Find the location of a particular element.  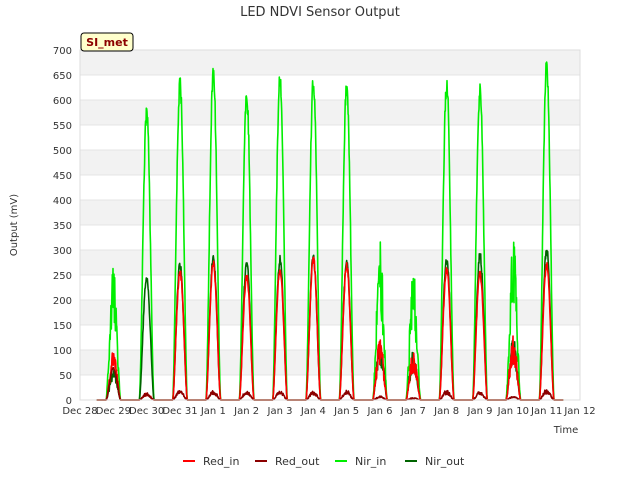

x-tick-label: Jan 4 is located at coordinates (313, 411).